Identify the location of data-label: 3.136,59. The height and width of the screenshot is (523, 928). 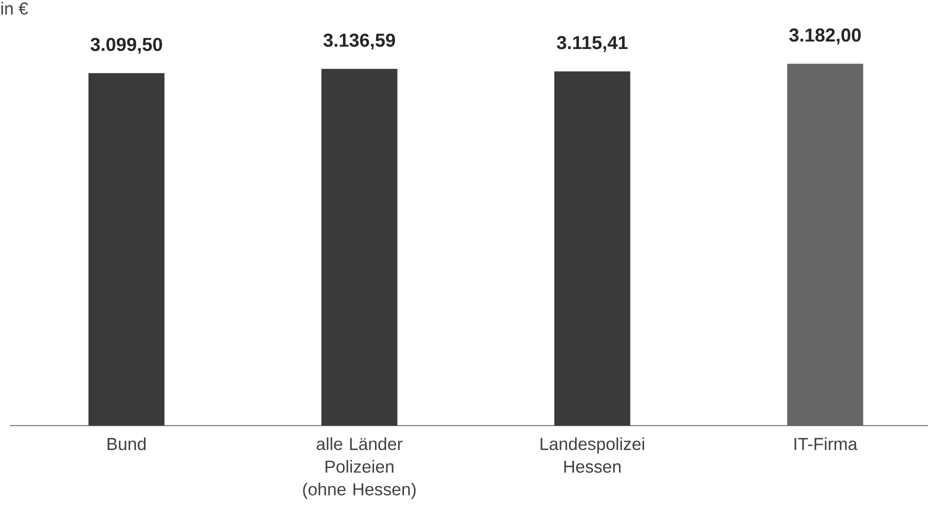
(359, 42).